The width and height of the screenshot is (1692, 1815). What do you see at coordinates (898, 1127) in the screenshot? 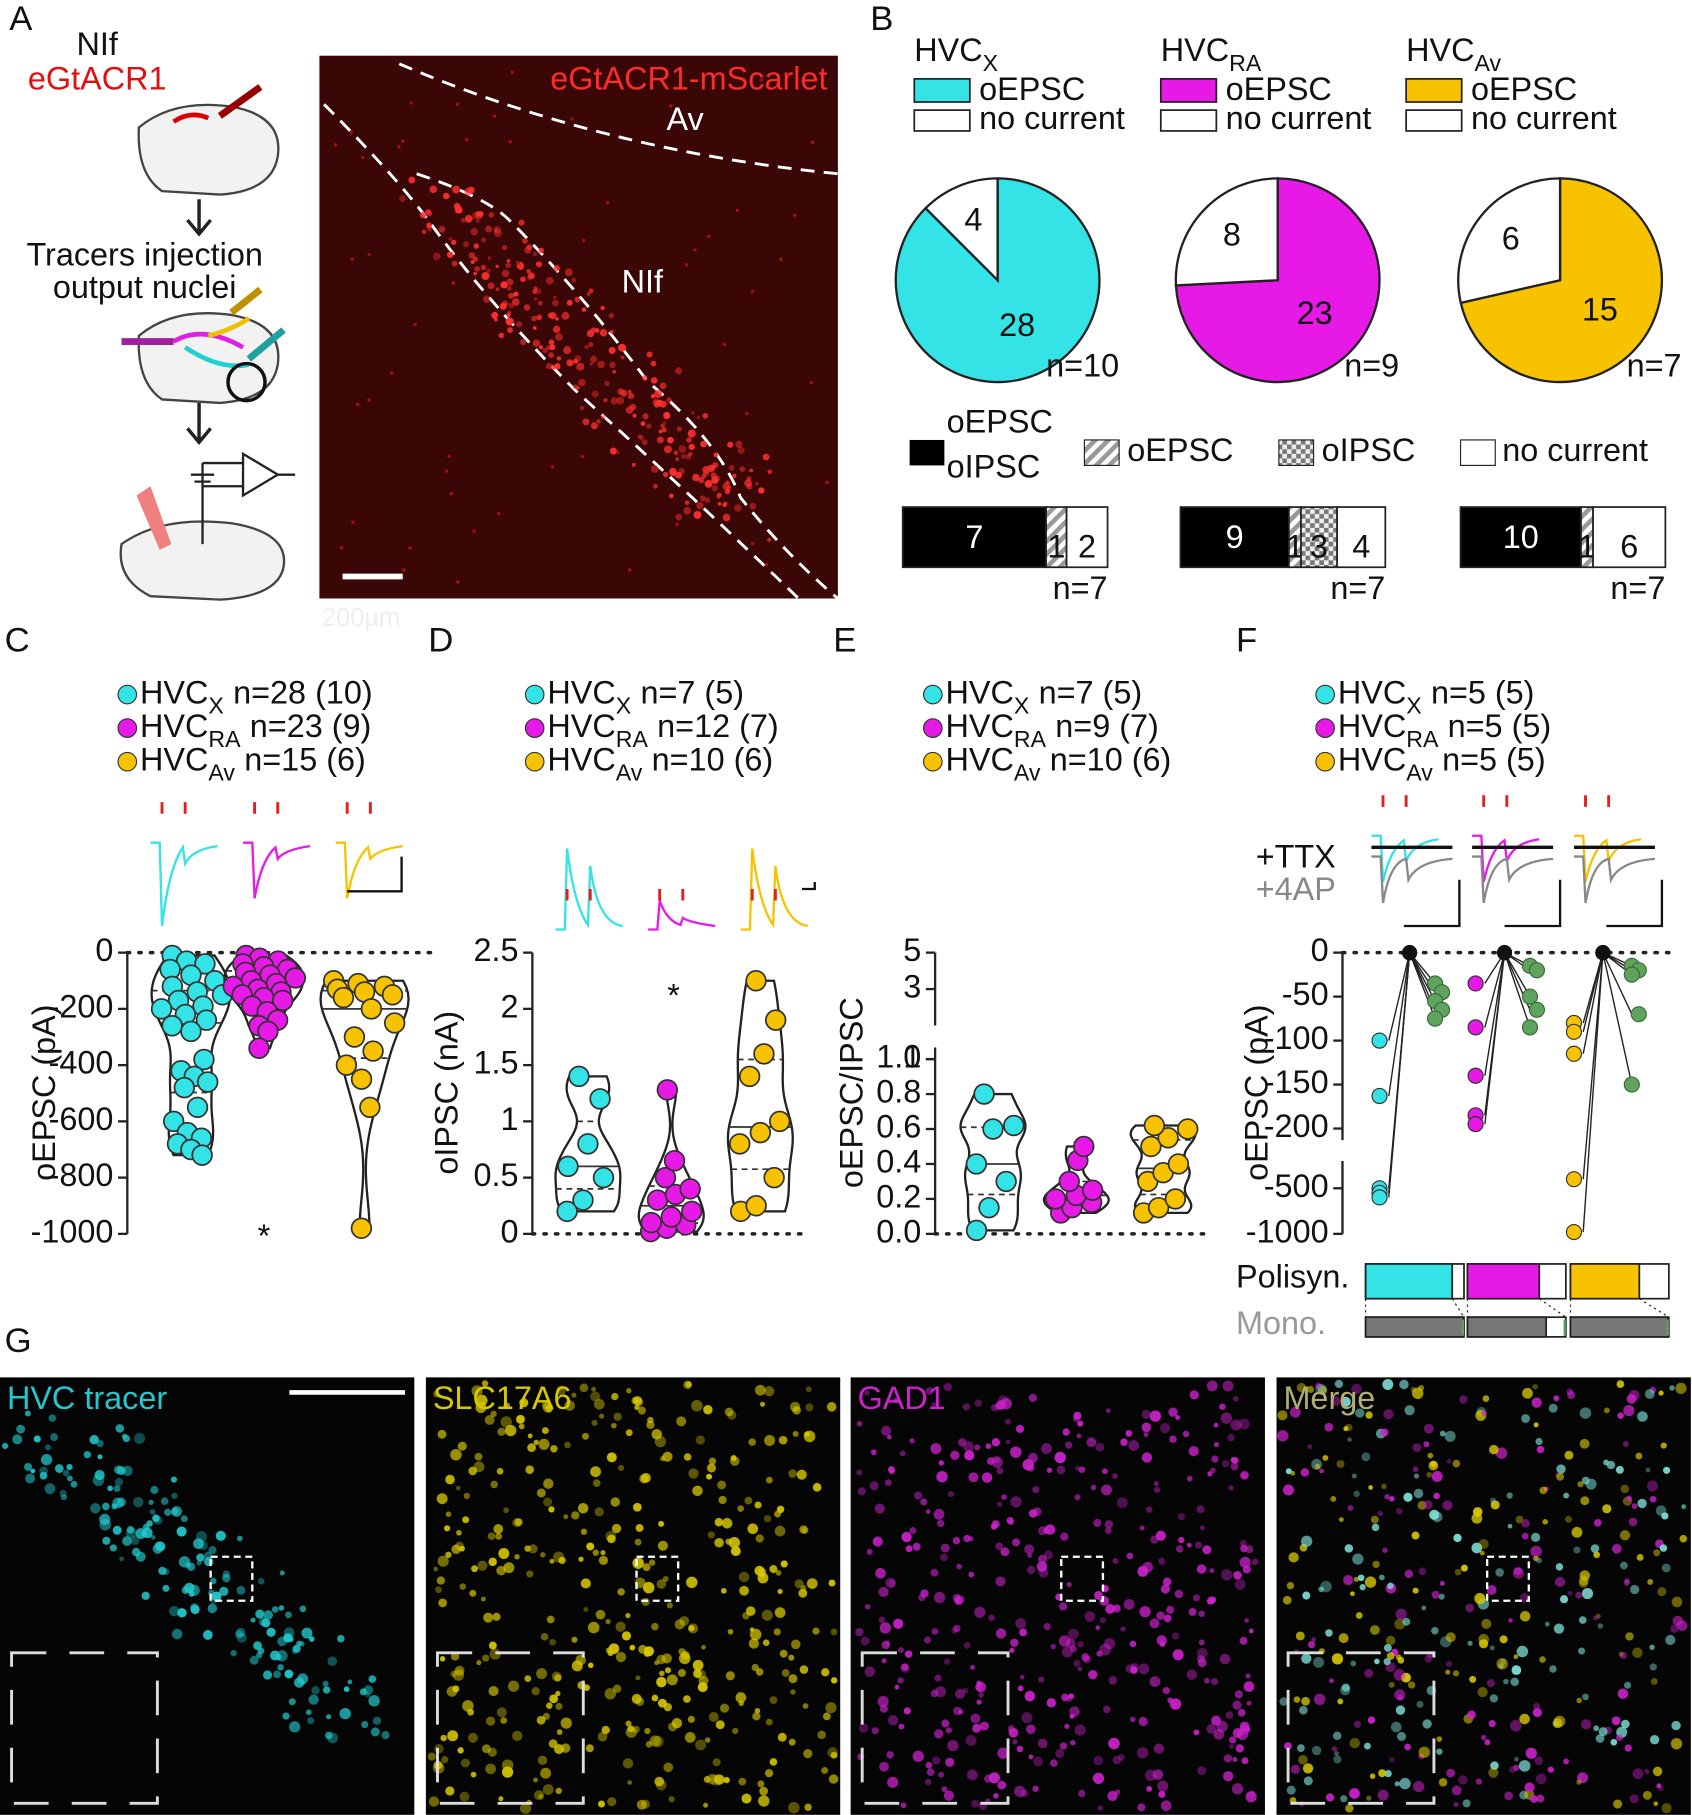
I see `y-tick-label: 0.6` at bounding box center [898, 1127].